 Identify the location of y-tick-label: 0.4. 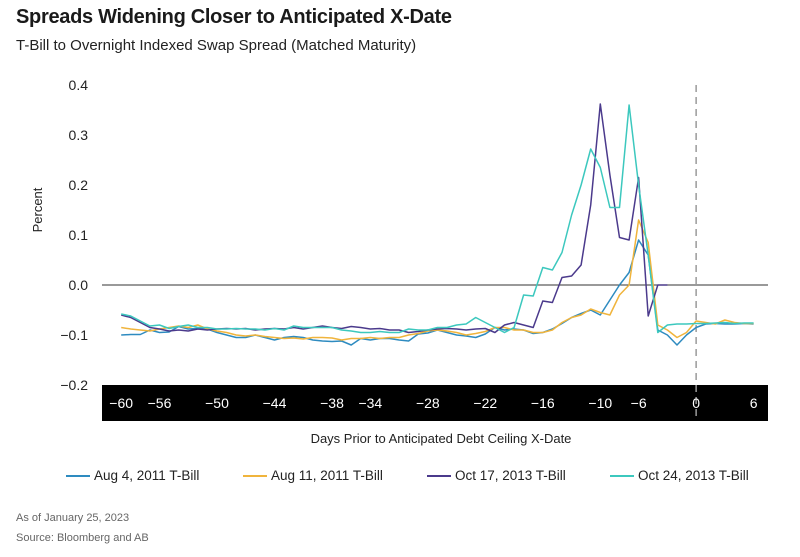
(79, 85).